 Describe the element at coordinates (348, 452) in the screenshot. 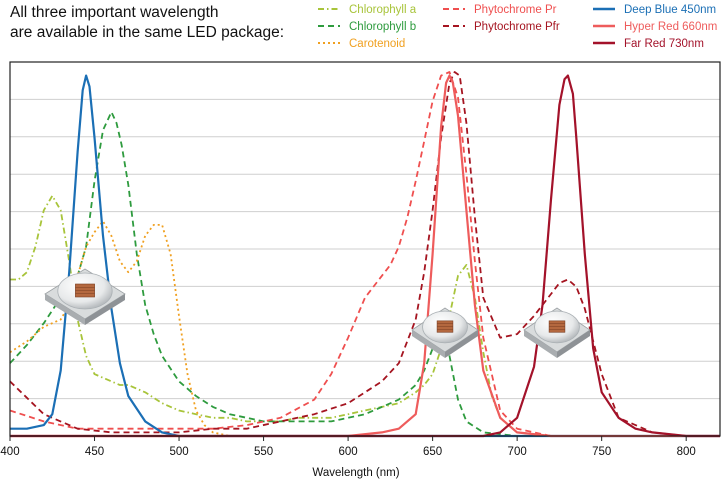

I see `x-tick-label: 600` at that location.